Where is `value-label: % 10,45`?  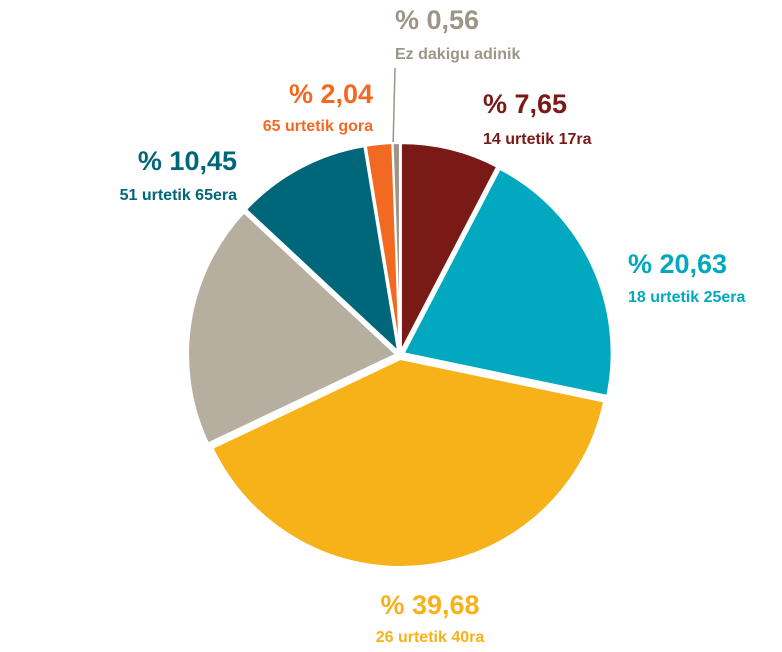 value-label: % 10,45 is located at coordinates (187, 161).